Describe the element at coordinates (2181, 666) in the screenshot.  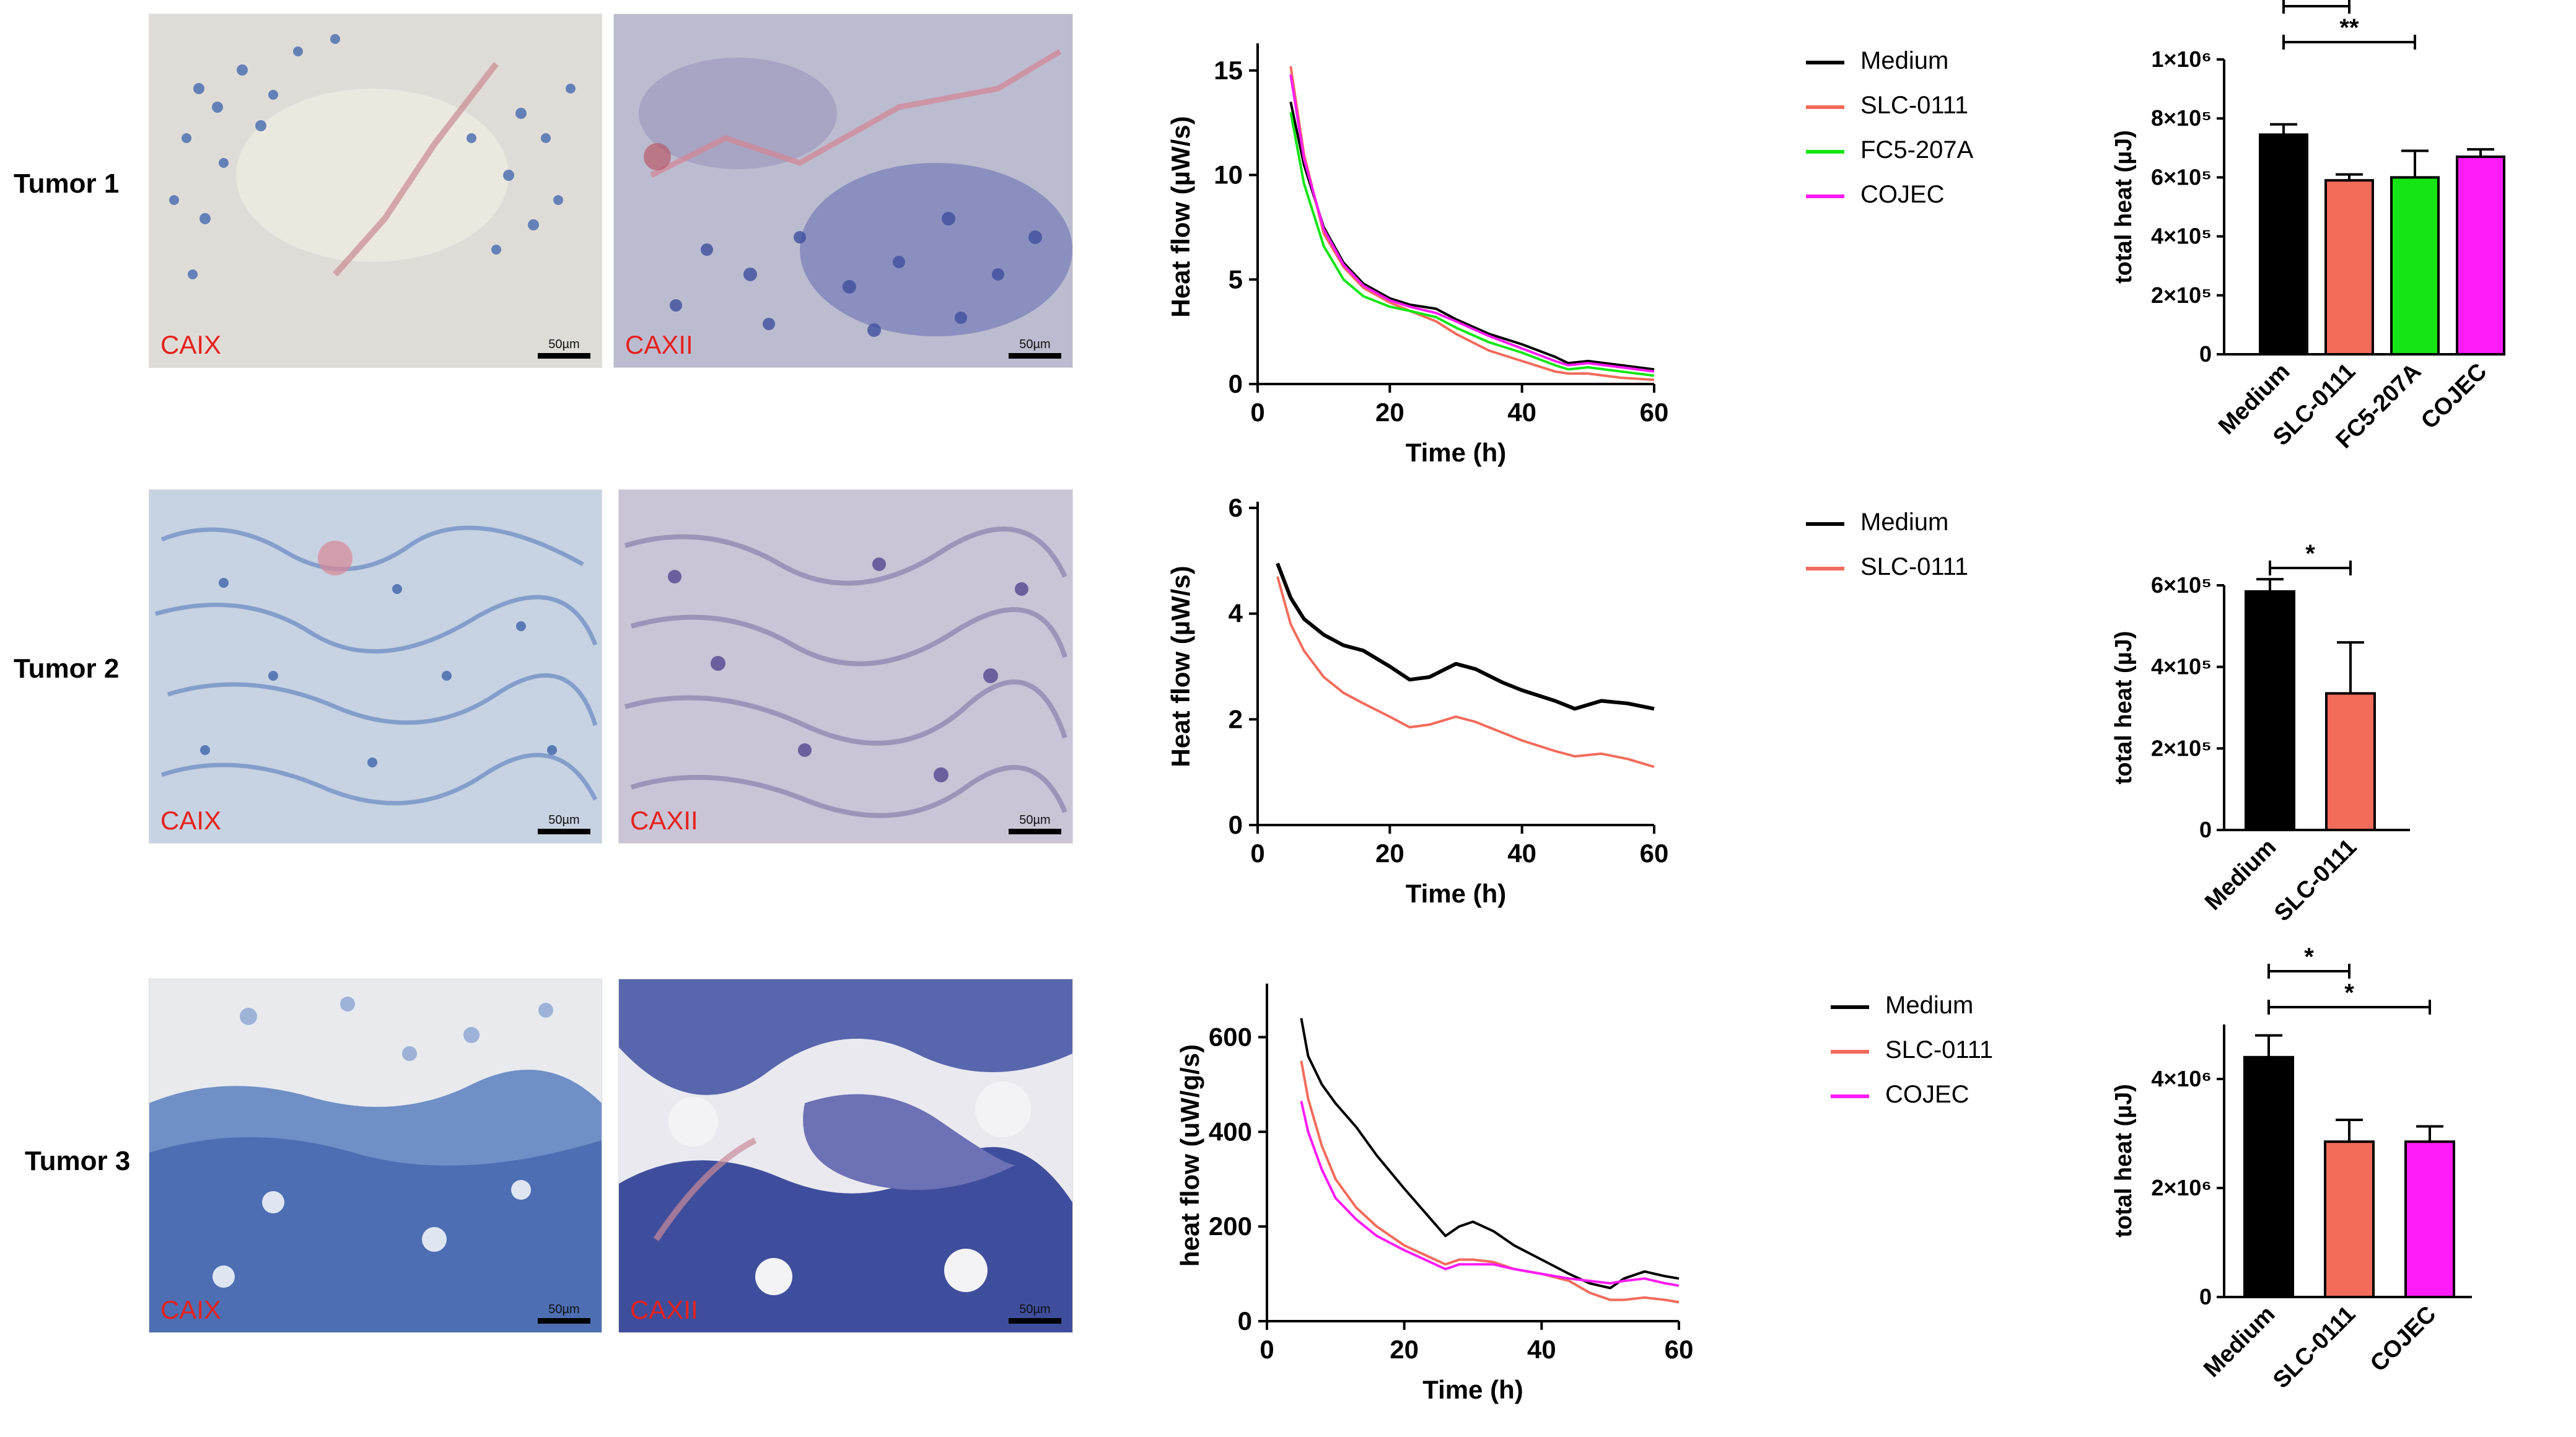
I see `y-tick-label: 4×10⁵` at that location.